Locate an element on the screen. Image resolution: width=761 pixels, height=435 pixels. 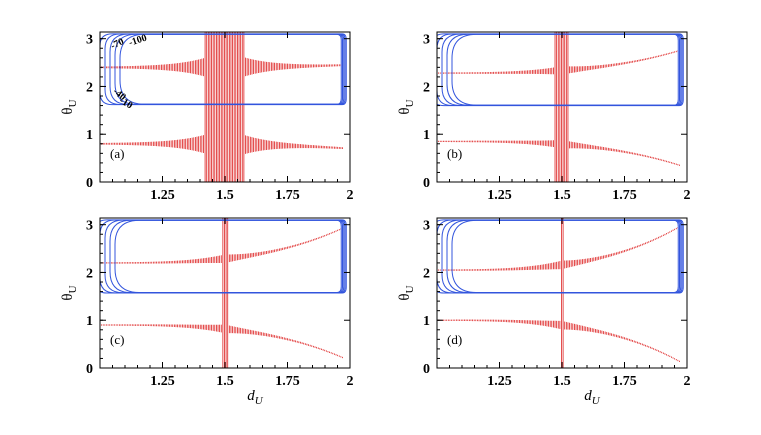
panel-label: (c) is located at coordinates (117, 339).